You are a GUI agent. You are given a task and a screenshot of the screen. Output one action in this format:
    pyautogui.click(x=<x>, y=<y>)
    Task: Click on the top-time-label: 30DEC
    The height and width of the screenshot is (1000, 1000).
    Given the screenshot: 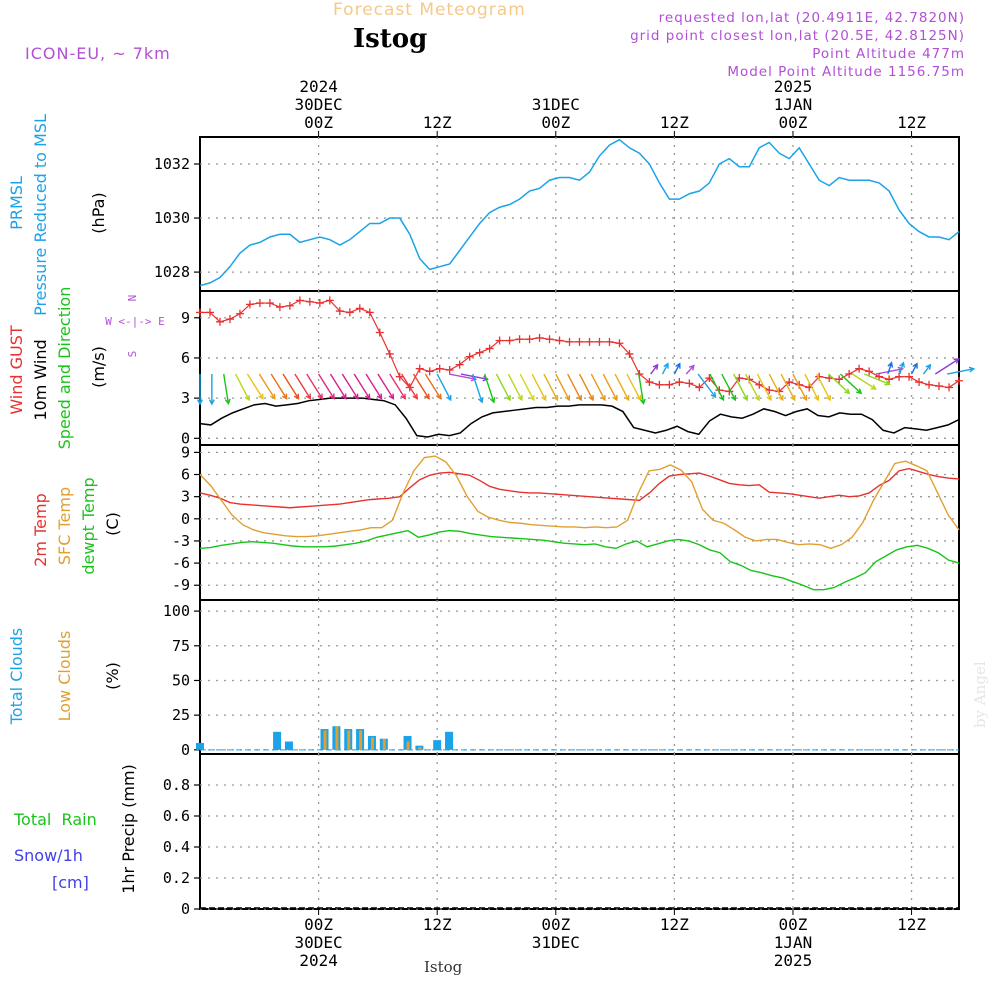 What is the action you would take?
    pyautogui.click(x=319, y=104)
    